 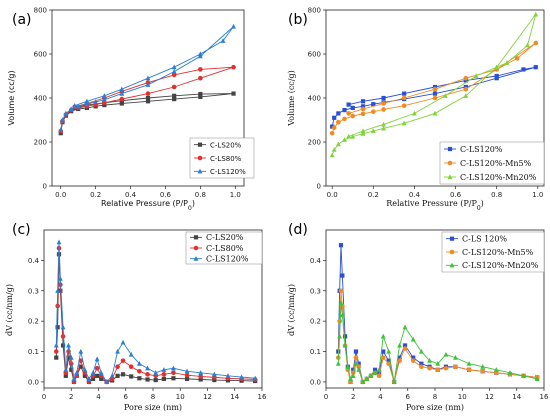 I want to click on legend-label: C-LS80%, so click(x=225, y=248).